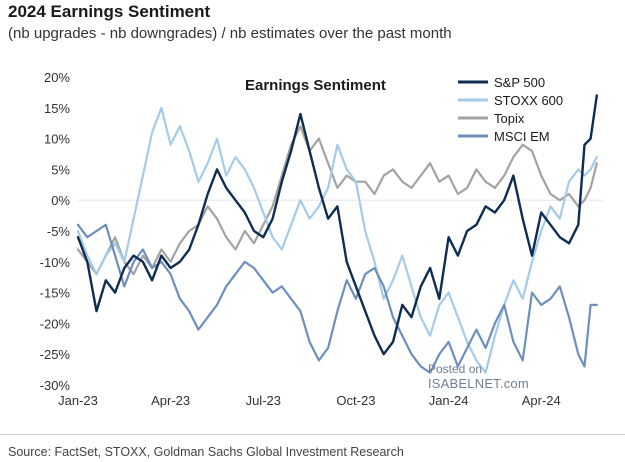  I want to click on x-tick-label: Jul-23, so click(263, 400).